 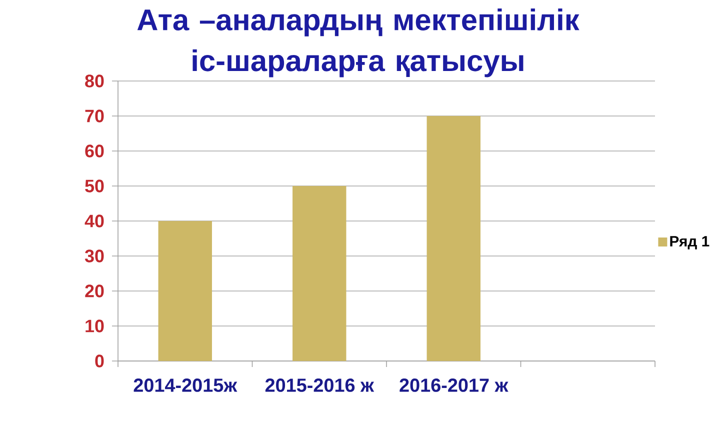 I want to click on y-tick-label: 60, so click(x=94, y=151).